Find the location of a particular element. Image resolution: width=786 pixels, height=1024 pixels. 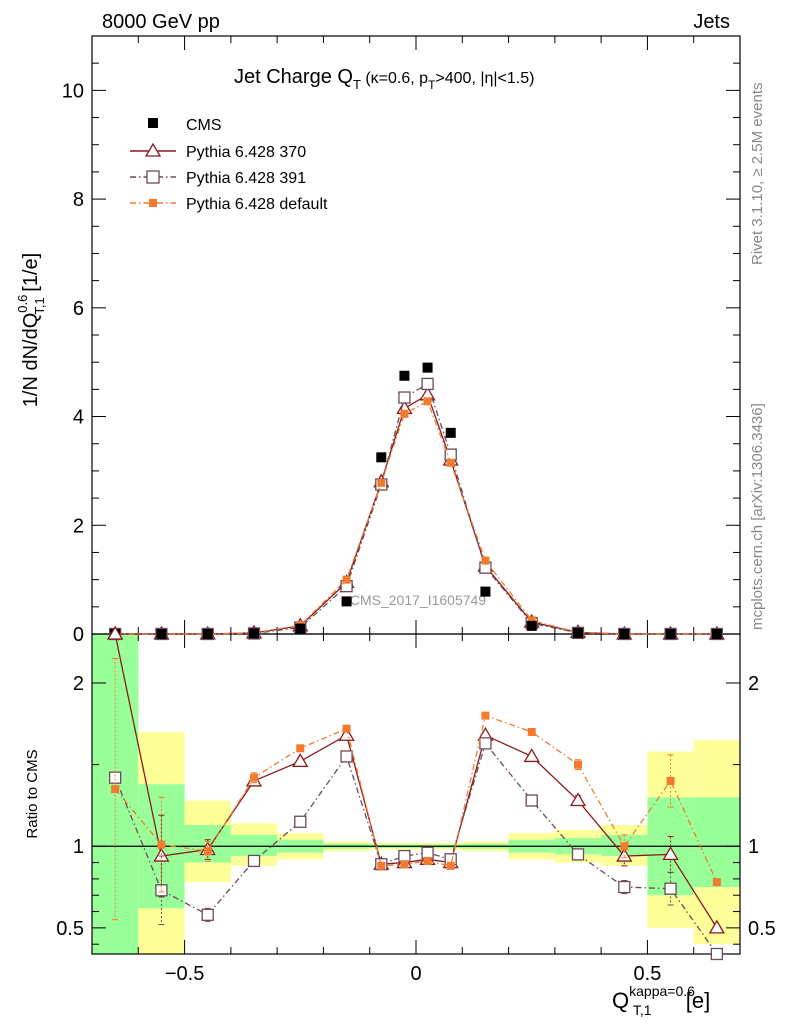

ylabel-sub: T,1 is located at coordinates (39, 305).